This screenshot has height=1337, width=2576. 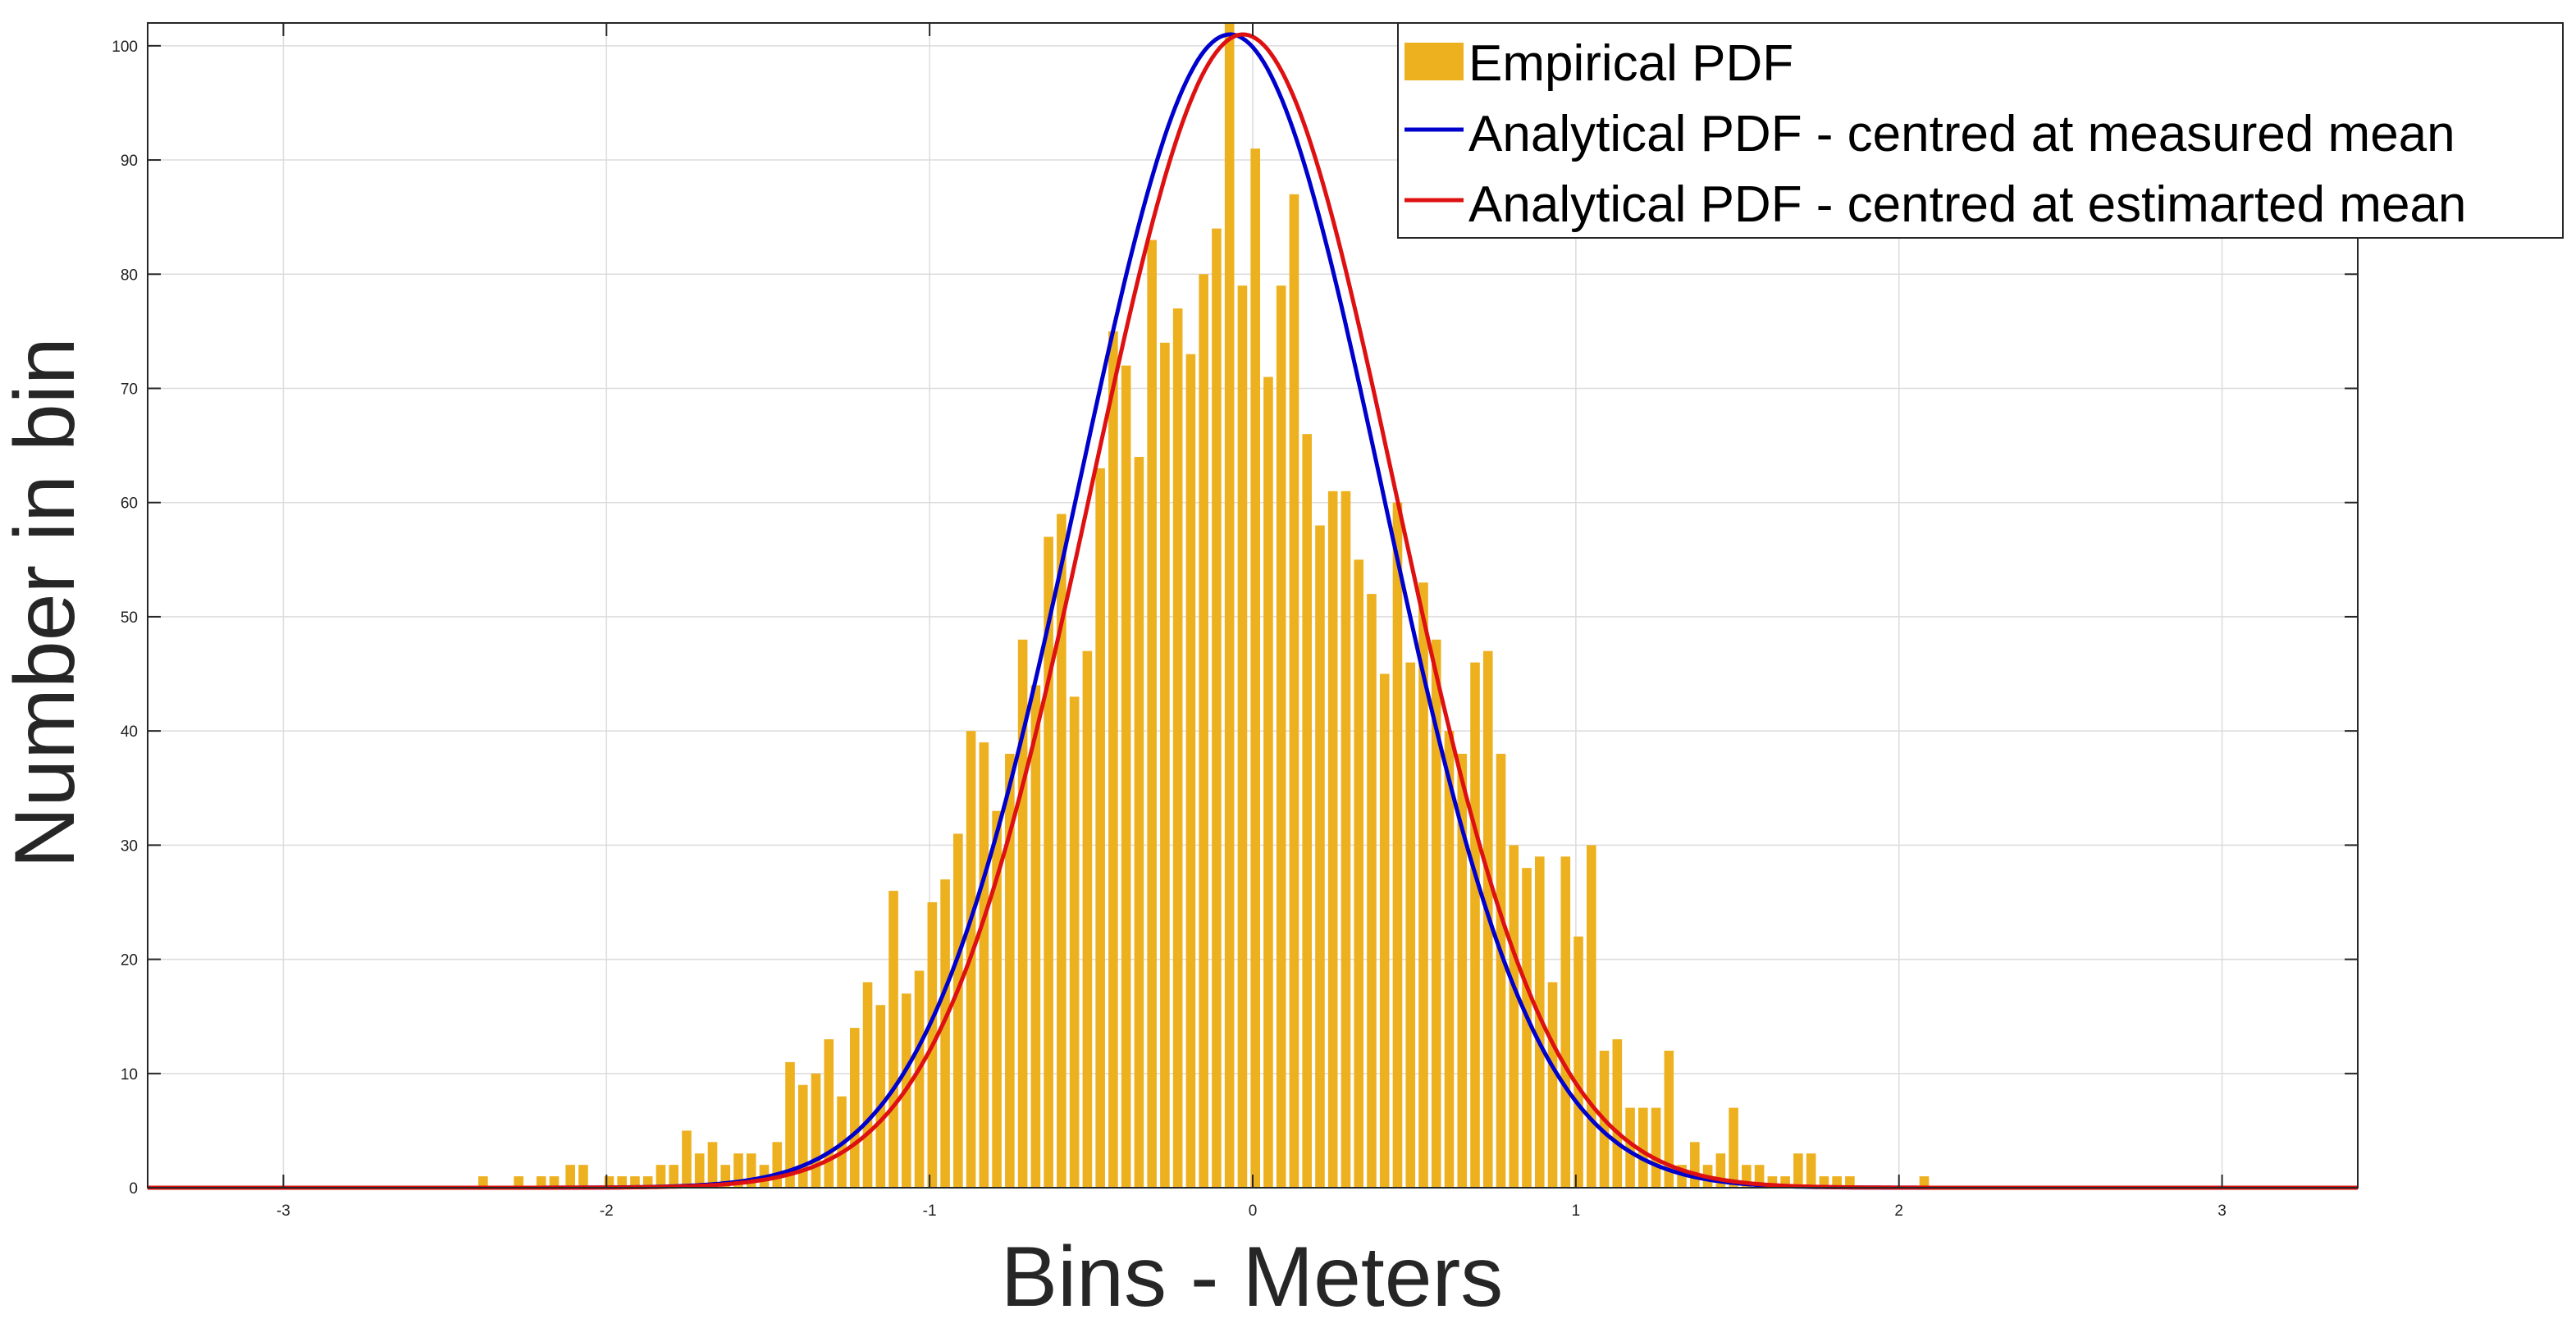 I want to click on y-tick-label: 10, so click(x=129, y=1075).